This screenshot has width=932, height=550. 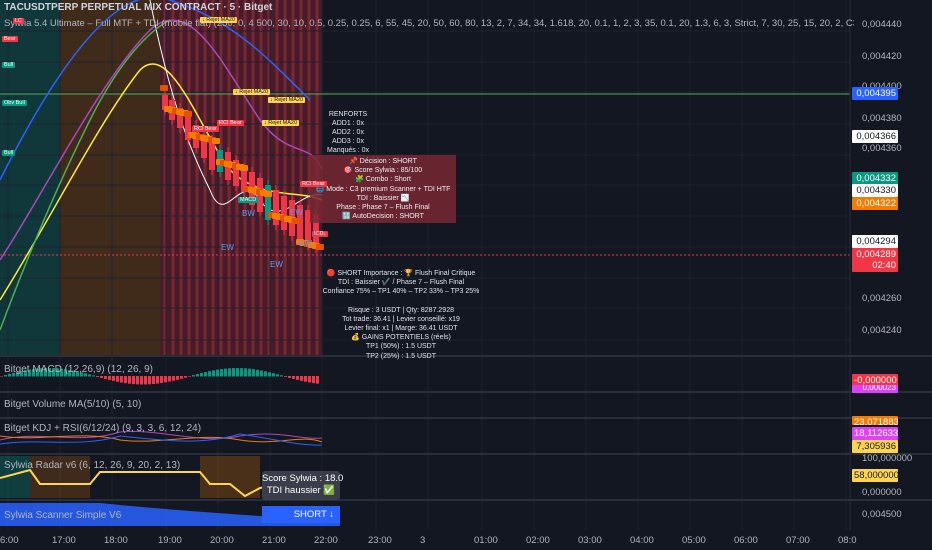 I want to click on short-signal-button: SHORT ↓, so click(x=301, y=514).